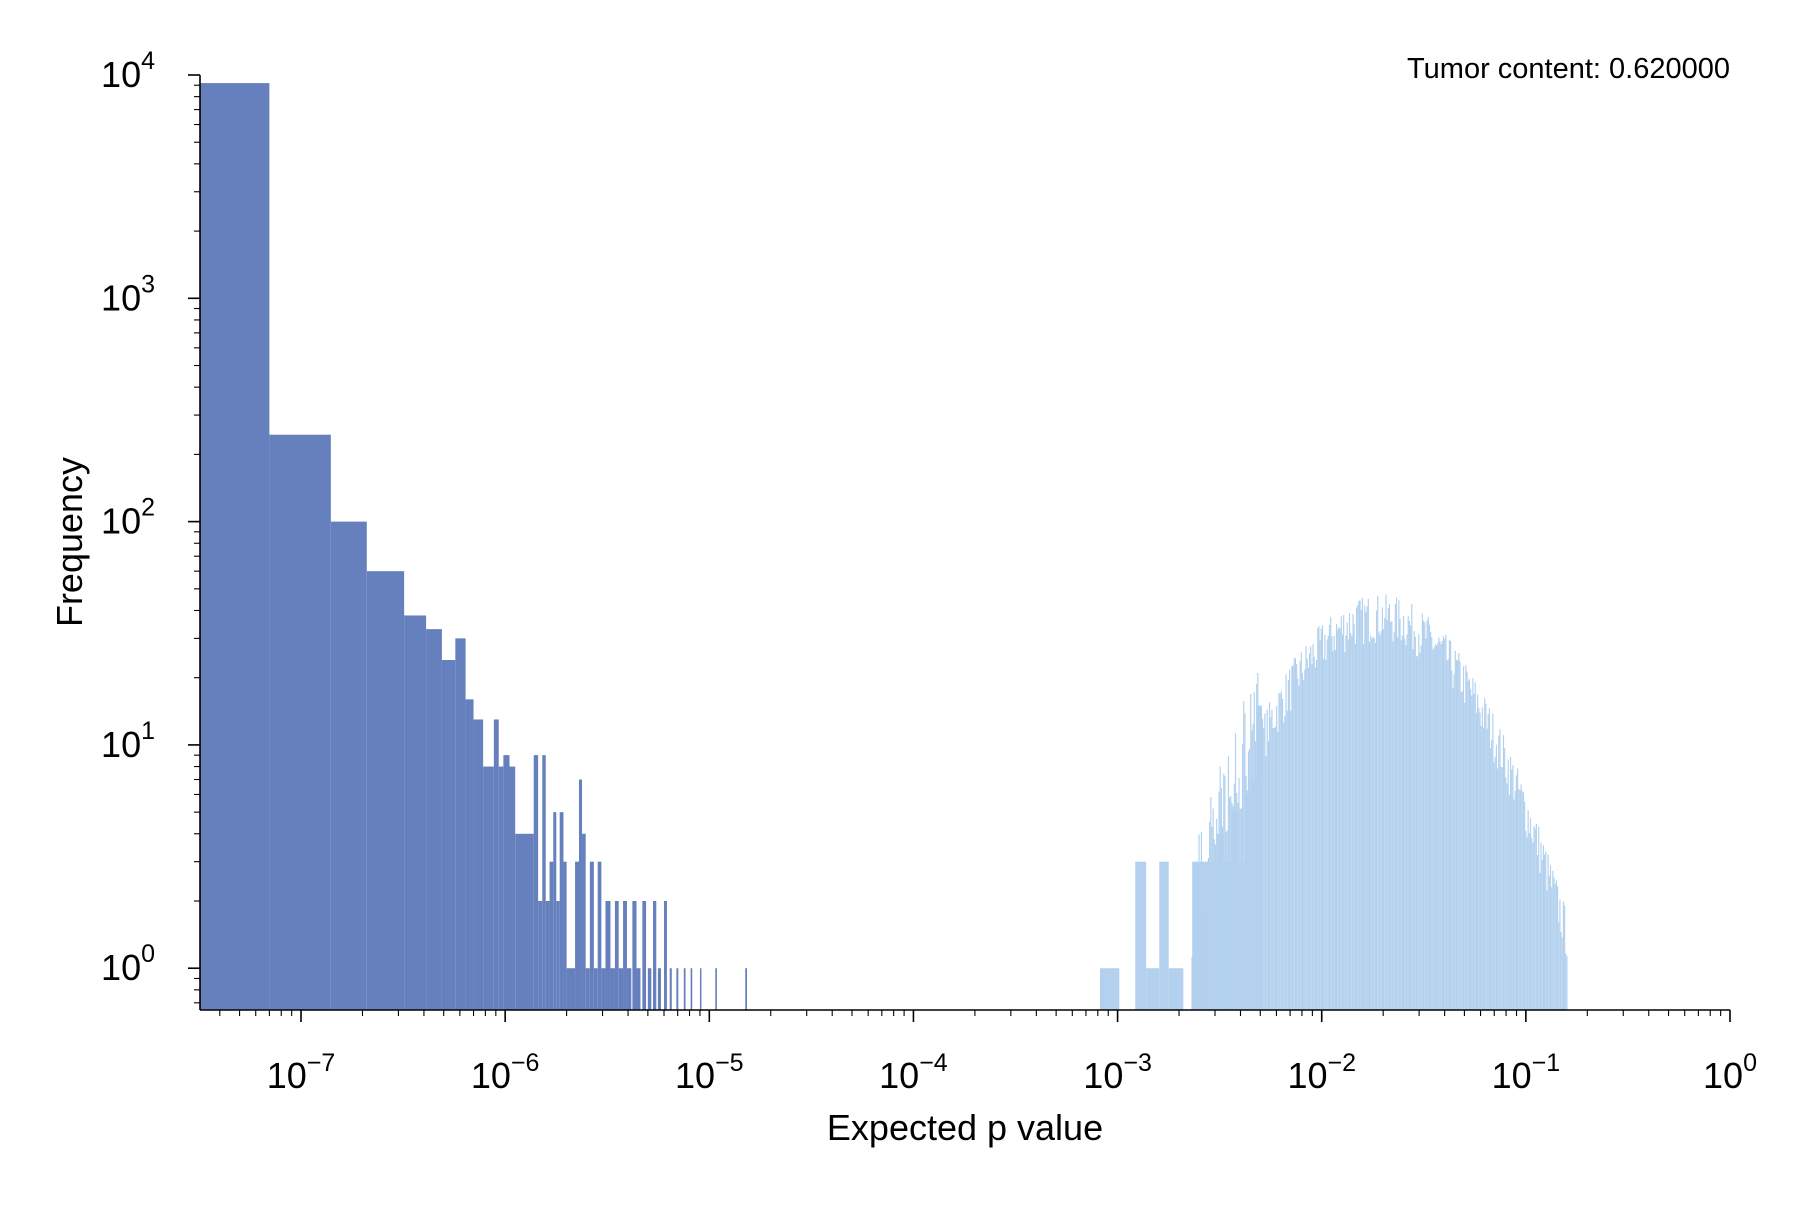 This screenshot has width=1800, height=1205. I want to click on y-ticks: 100 101 102 103 104, so click(150, 525).